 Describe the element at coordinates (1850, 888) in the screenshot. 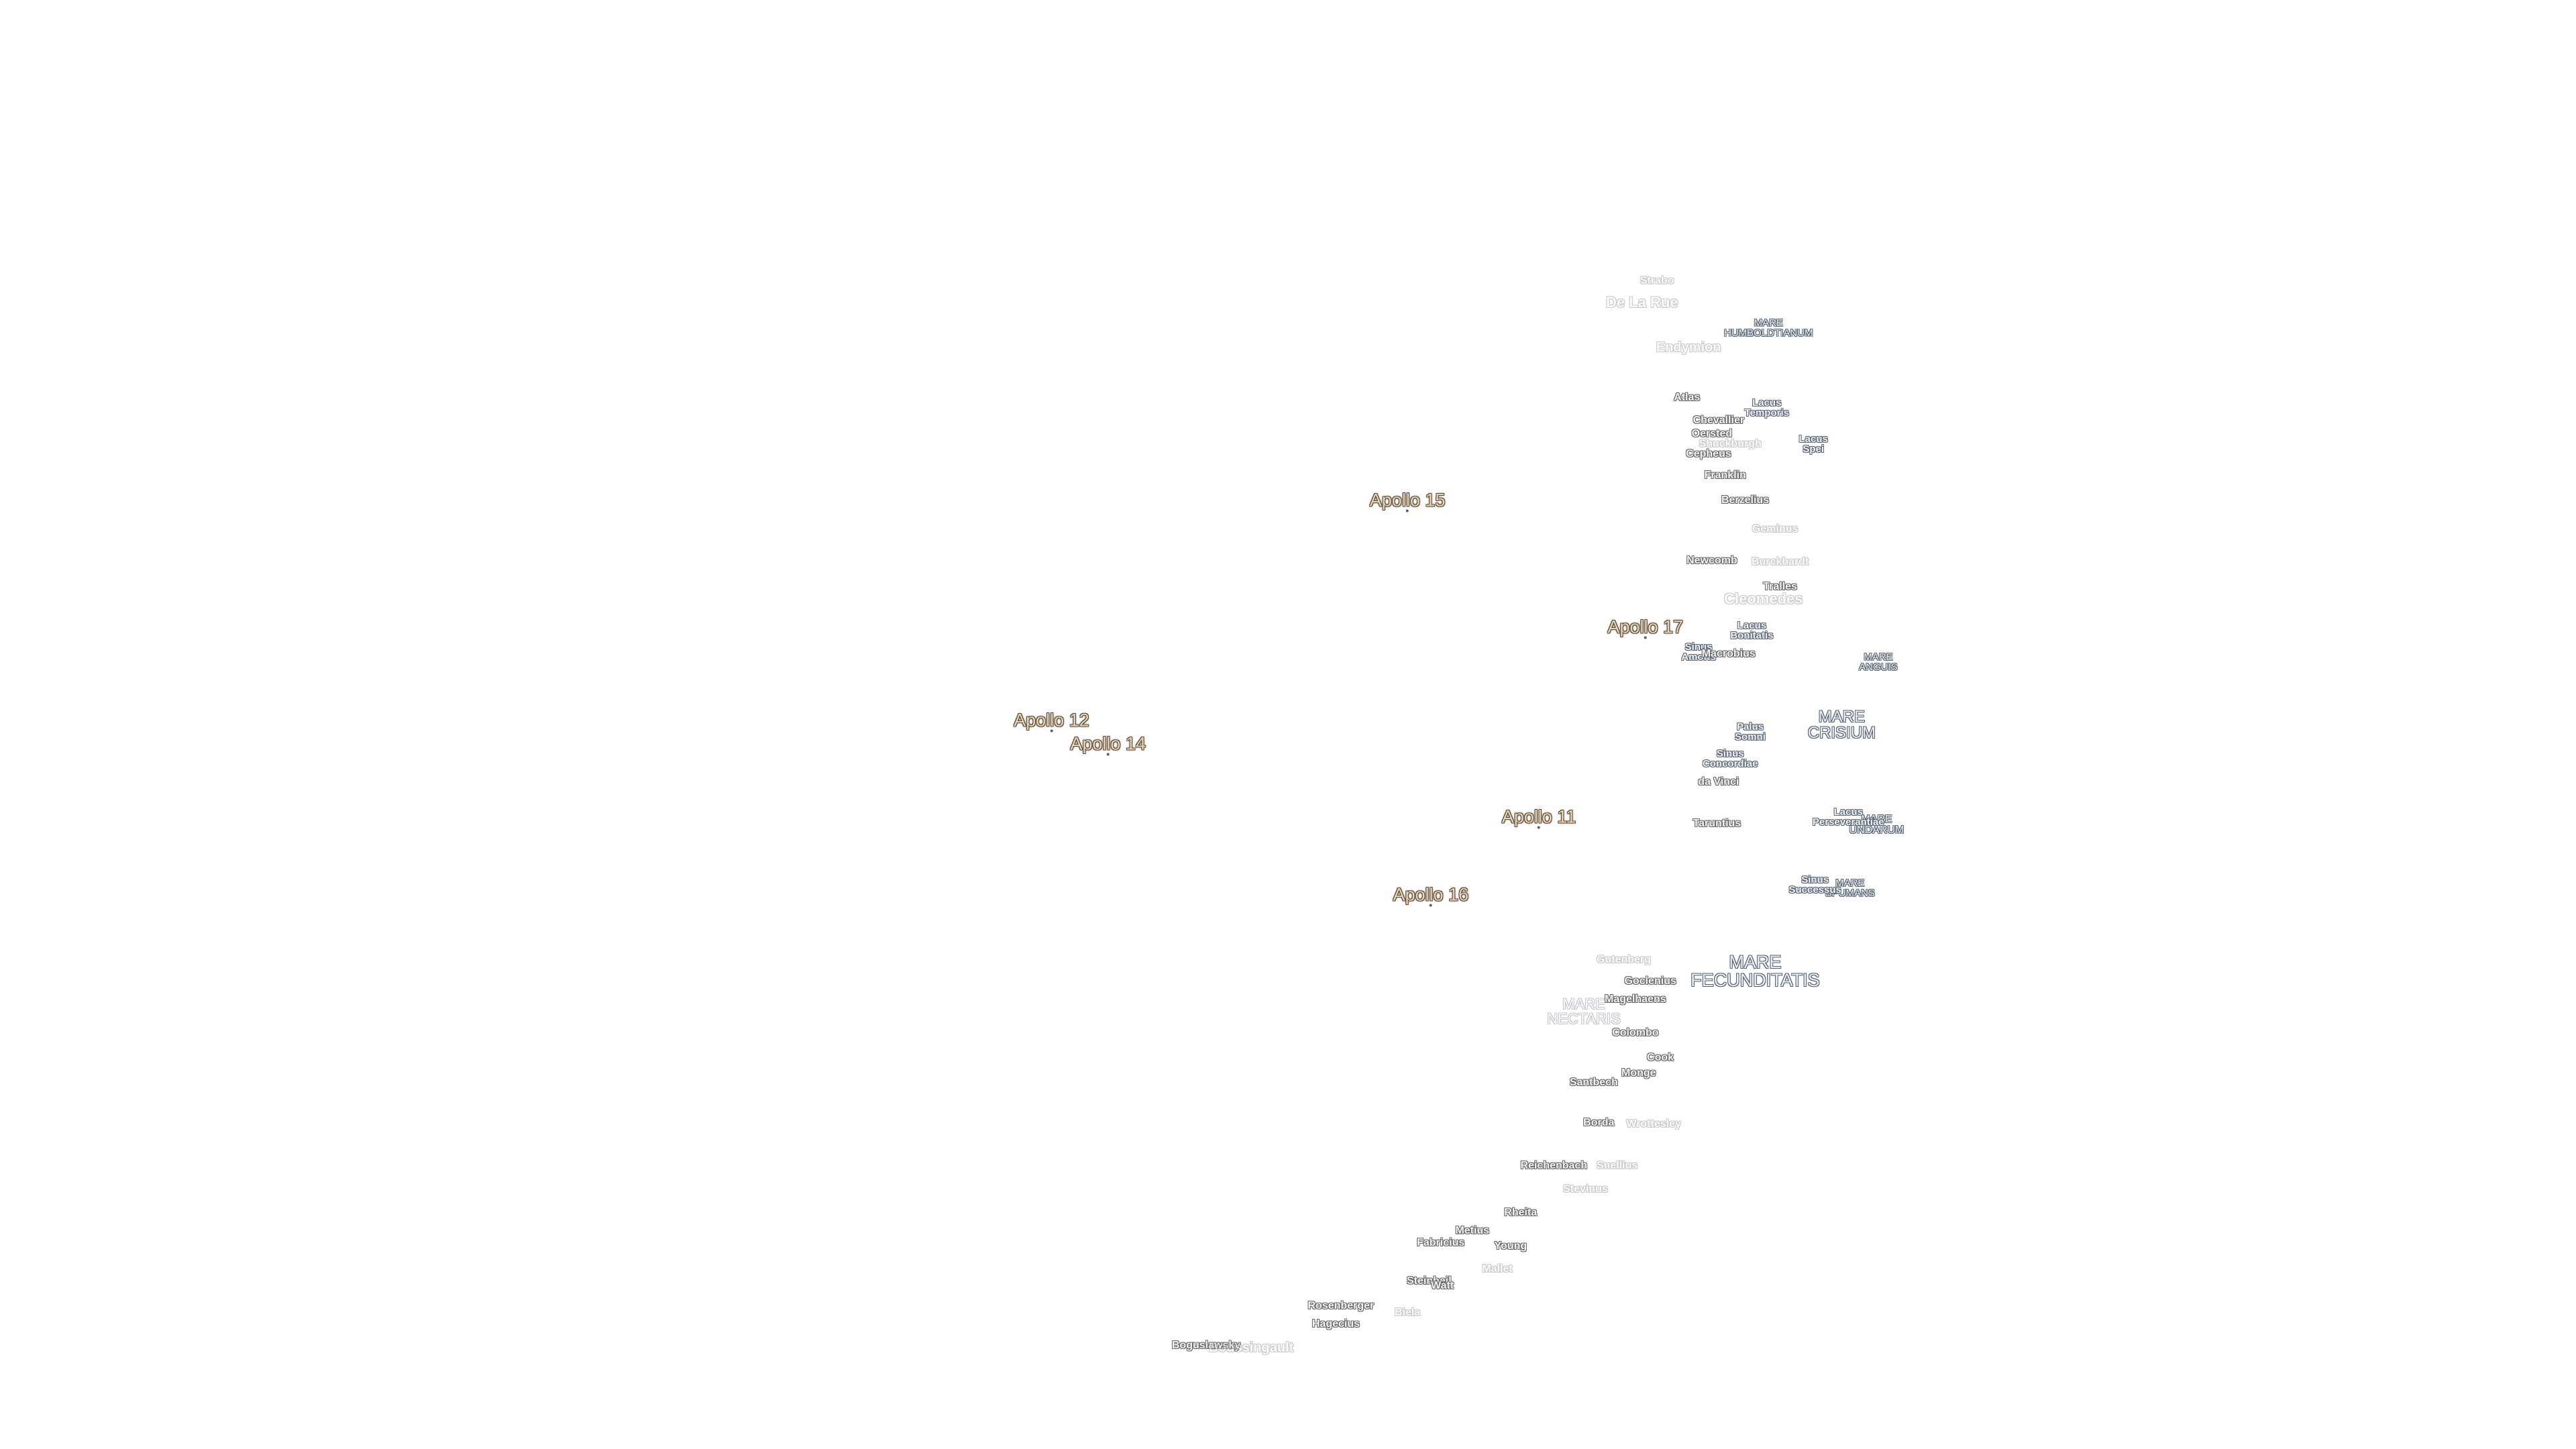

I see `mare-label: MARE SPUMANS` at that location.